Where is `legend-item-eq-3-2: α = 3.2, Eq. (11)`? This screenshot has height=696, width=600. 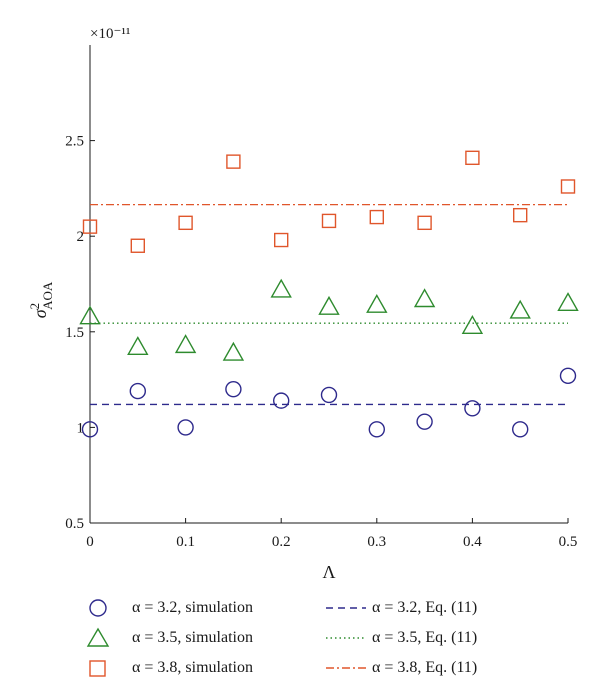
legend-item-eq-3-2: α = 3.2, Eq. (11) is located at coordinates (398, 608).